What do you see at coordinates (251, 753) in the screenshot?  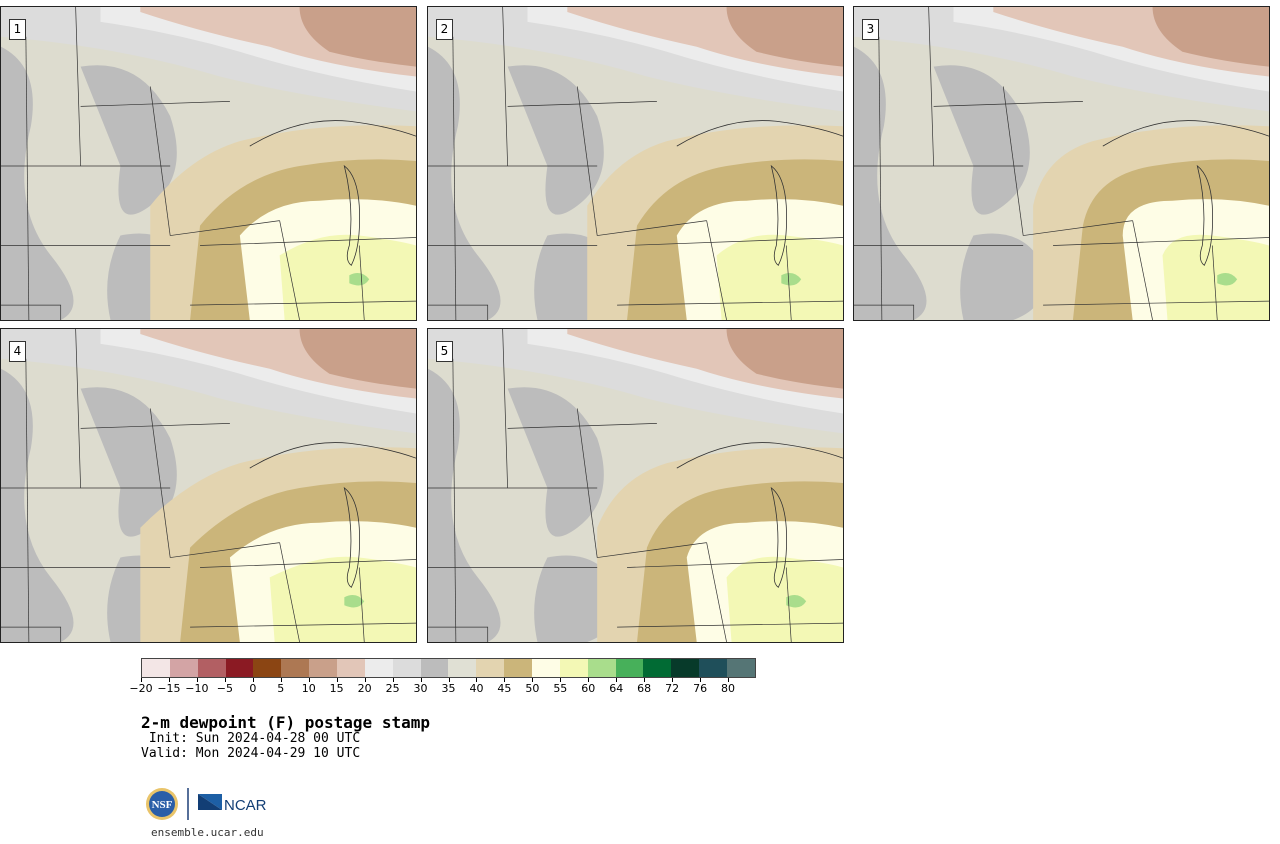 I see `valid-time: Valid: Mon 2024-04-29 10 UTC` at bounding box center [251, 753].